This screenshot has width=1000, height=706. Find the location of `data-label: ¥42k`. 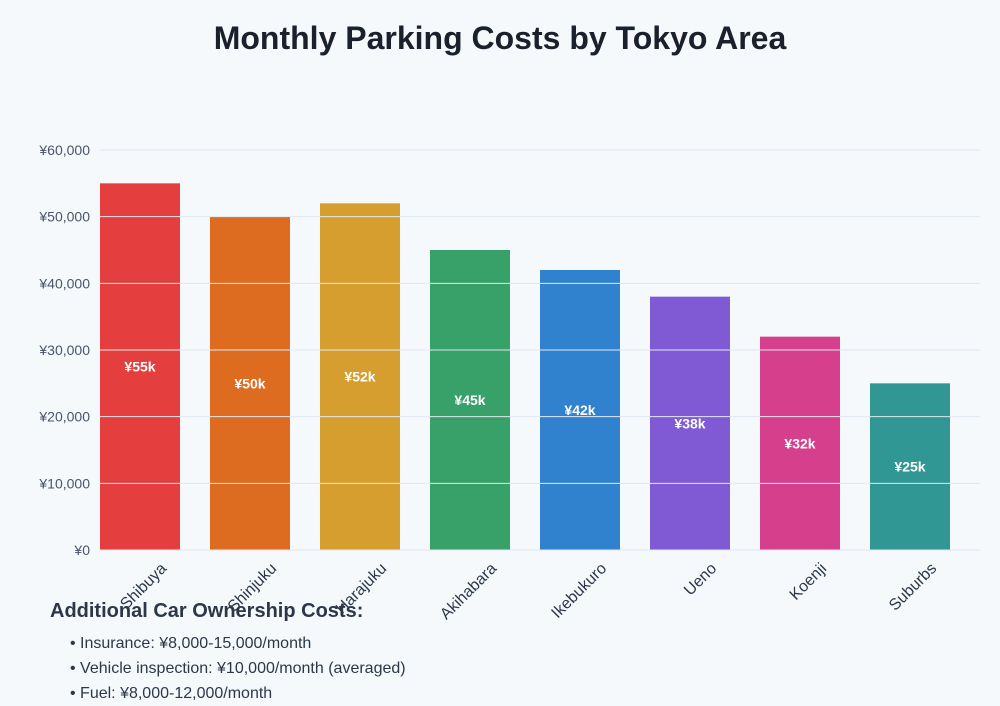

data-label: ¥42k is located at coordinates (579, 410).